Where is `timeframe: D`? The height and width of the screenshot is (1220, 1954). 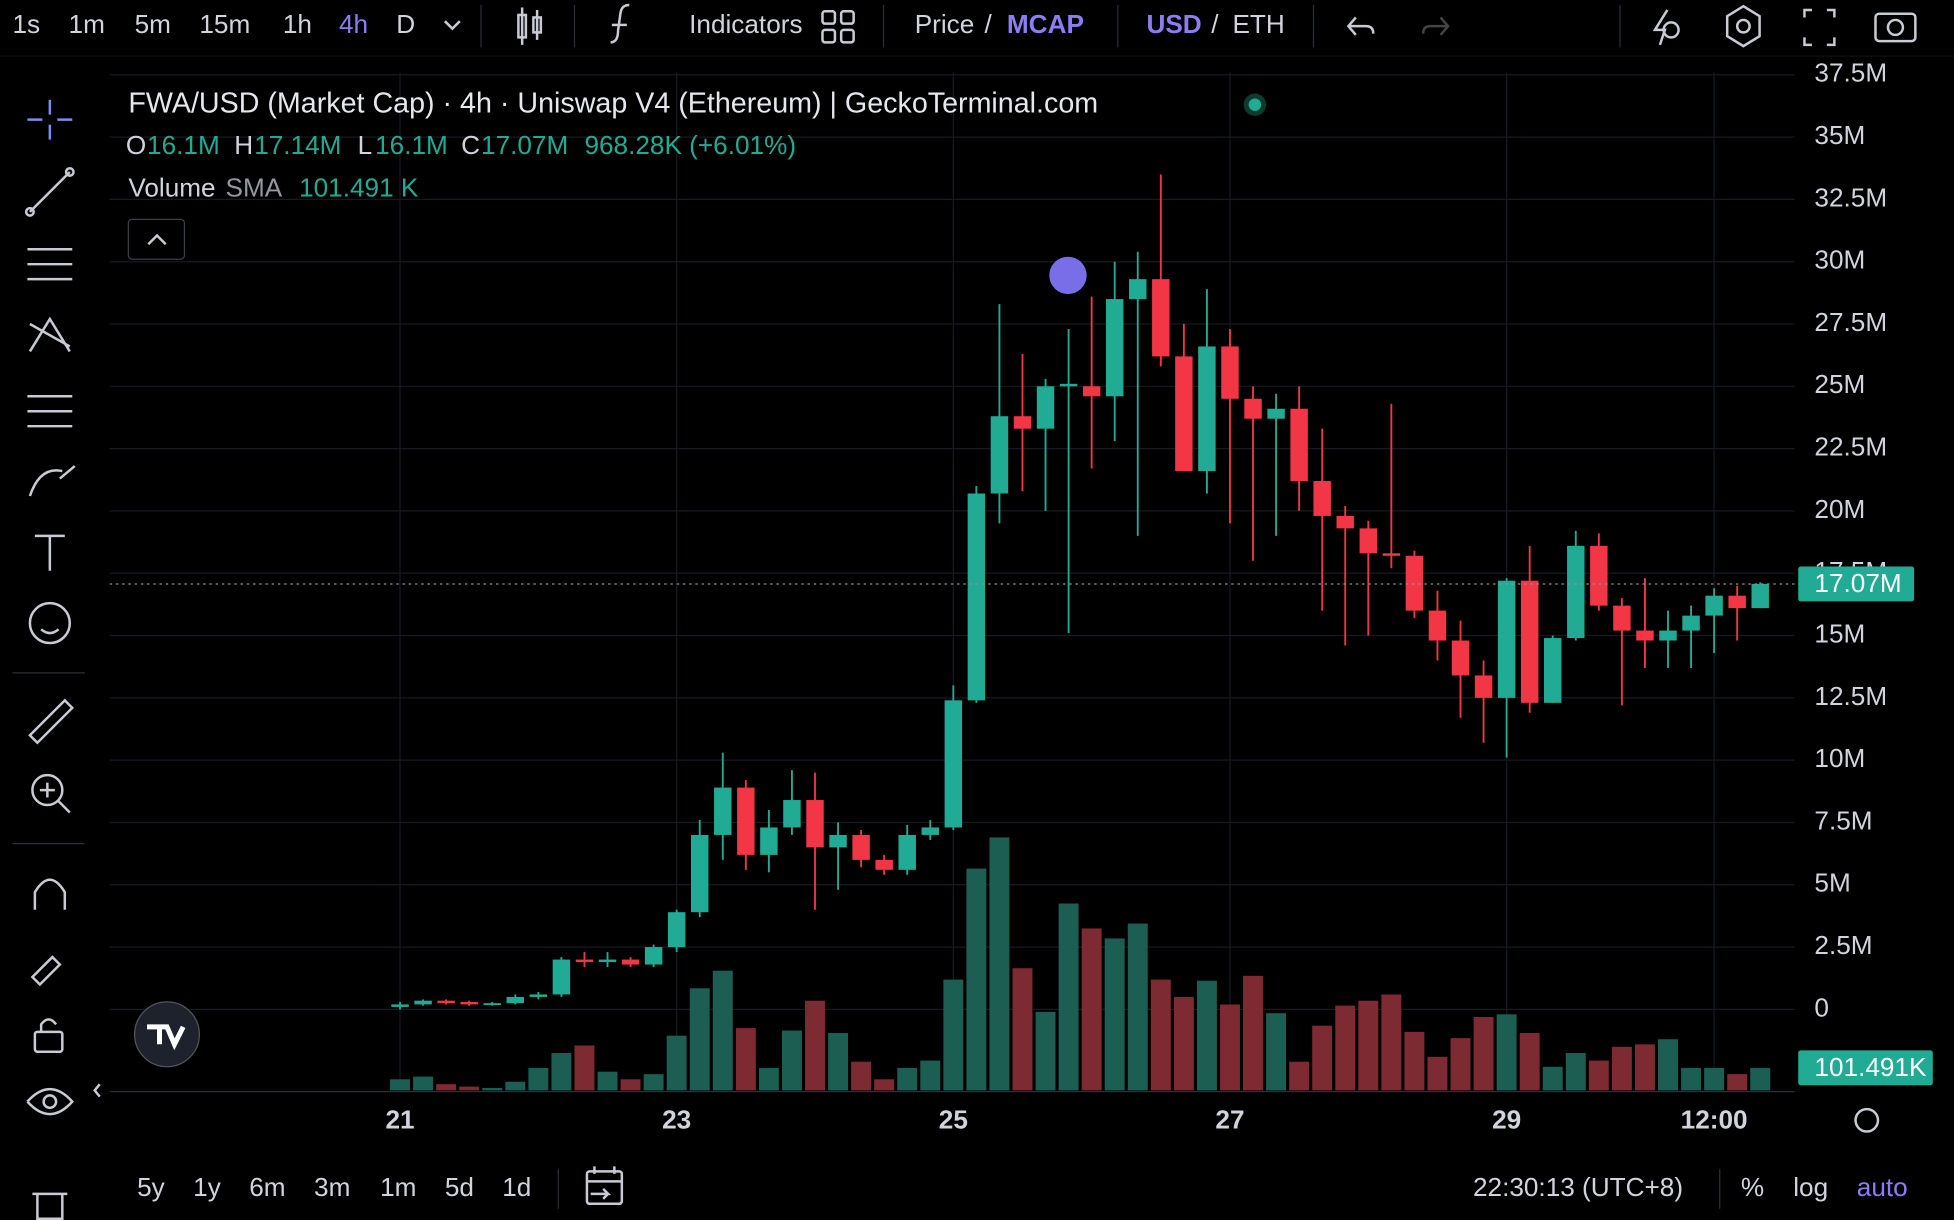 timeframe: D is located at coordinates (405, 24).